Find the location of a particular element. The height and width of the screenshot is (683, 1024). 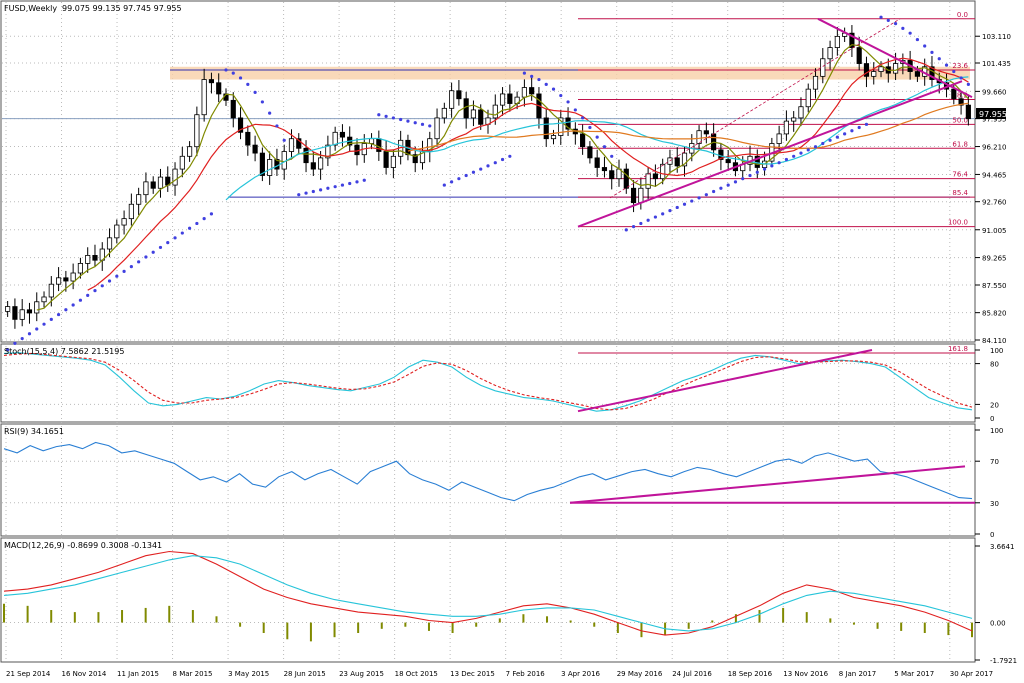

x-tick-label: 13 Nov 2016 is located at coordinates (805, 674).